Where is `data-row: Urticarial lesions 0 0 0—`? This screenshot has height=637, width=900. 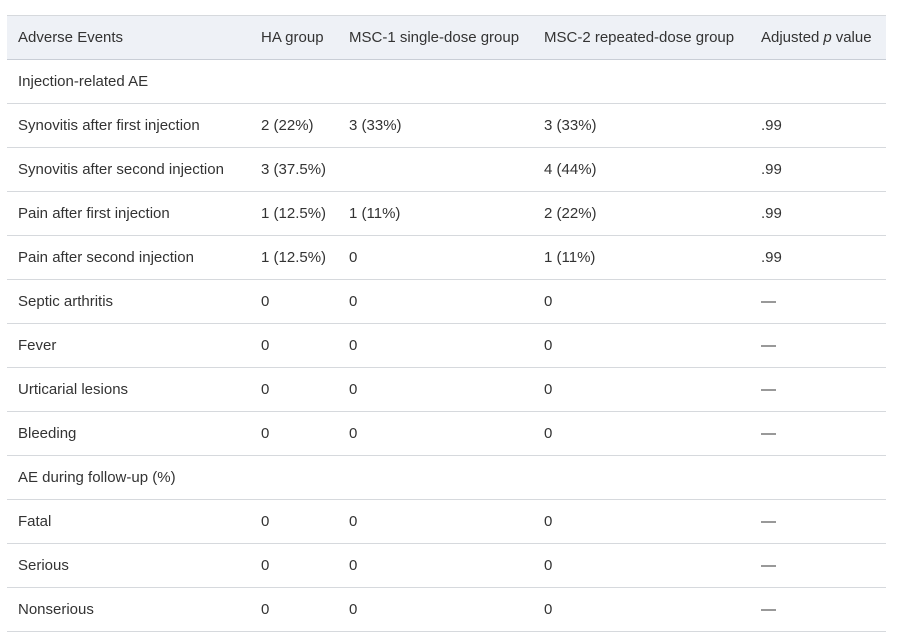
data-row: Urticarial lesions 0 0 0— is located at coordinates (446, 389).